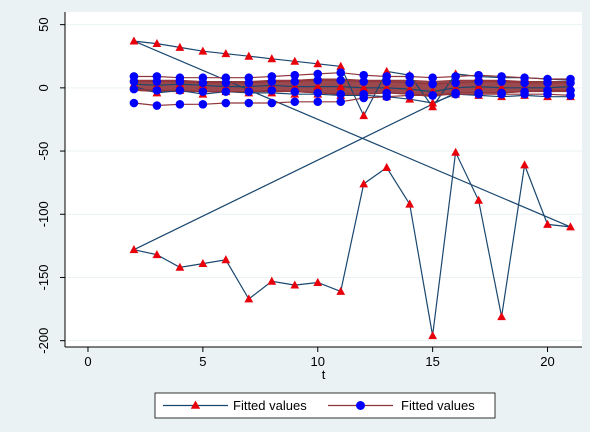 Image resolution: width=590 pixels, height=432 pixels. I want to click on y-tick-label-1: 0, so click(43, 87).